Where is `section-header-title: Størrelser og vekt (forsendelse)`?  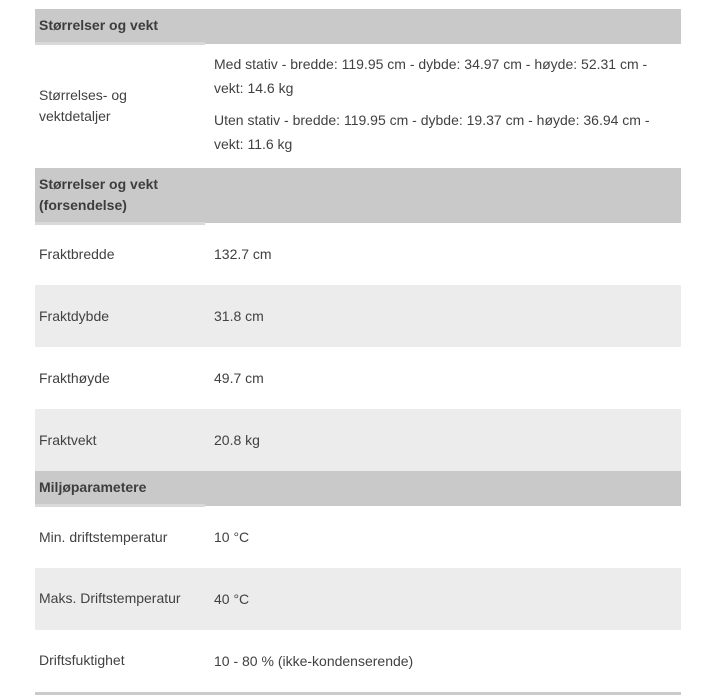 section-header-title: Størrelser og vekt (forsendelse) is located at coordinates (120, 196).